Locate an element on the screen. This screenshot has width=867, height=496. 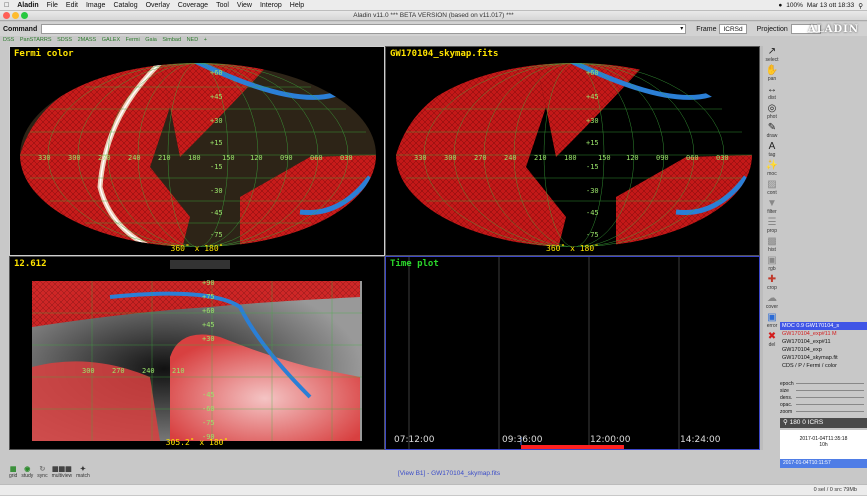
tool-hist: ▩ hist is located at coordinates (772, 244).